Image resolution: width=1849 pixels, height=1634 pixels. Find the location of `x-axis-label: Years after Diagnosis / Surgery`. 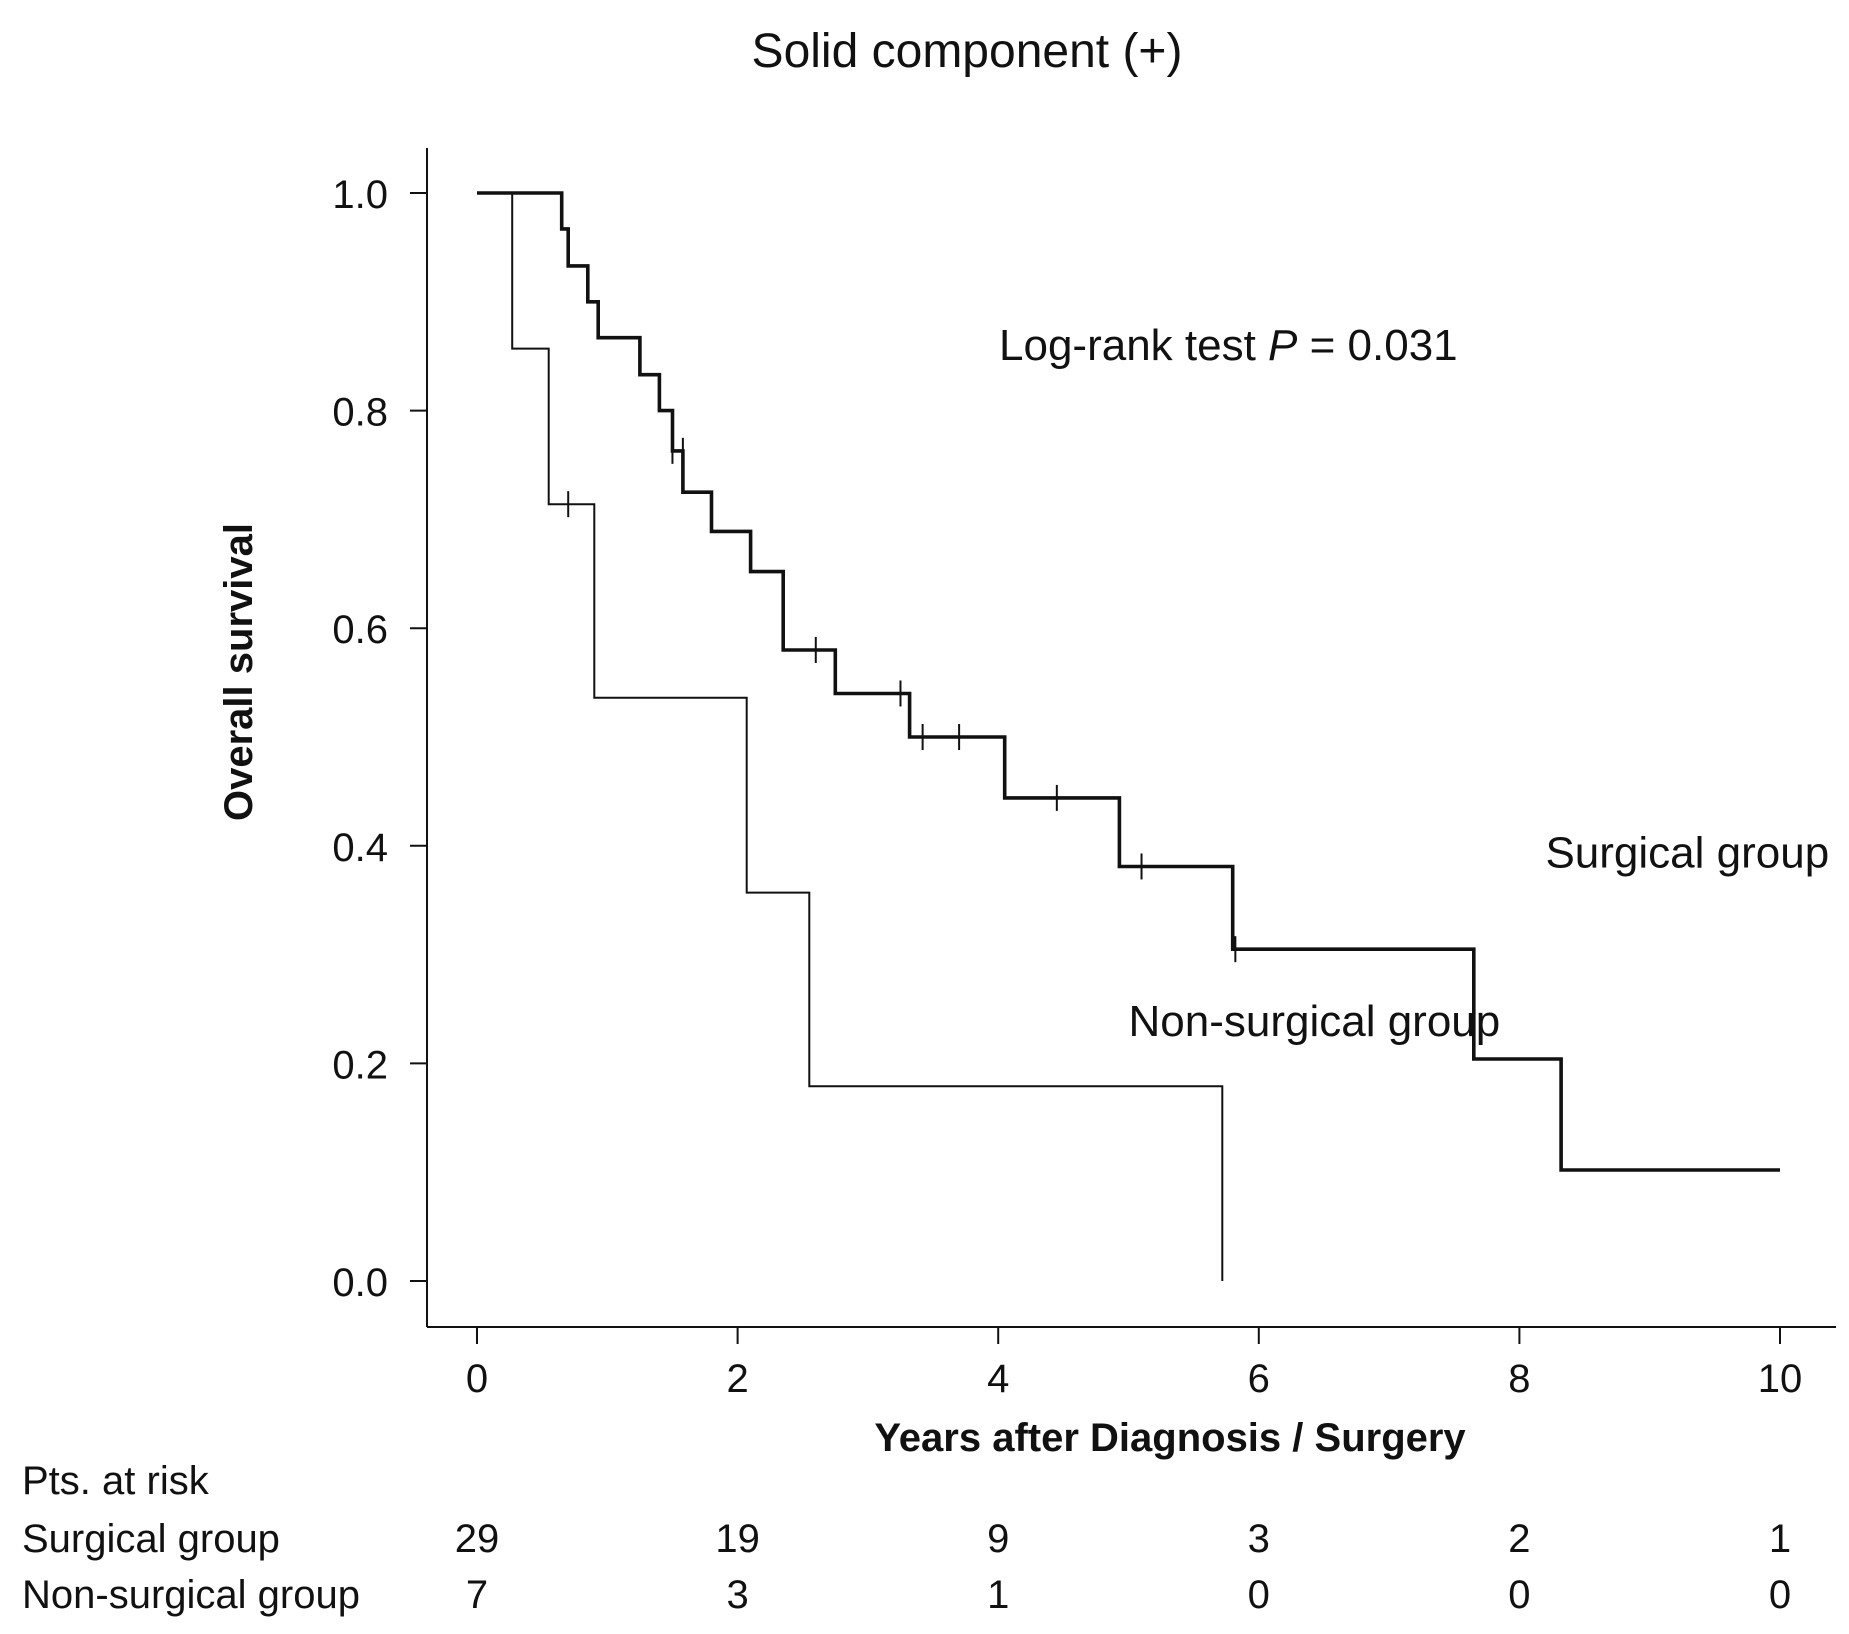

x-axis-label: Years after Diagnosis / Surgery is located at coordinates (1170, 1438).